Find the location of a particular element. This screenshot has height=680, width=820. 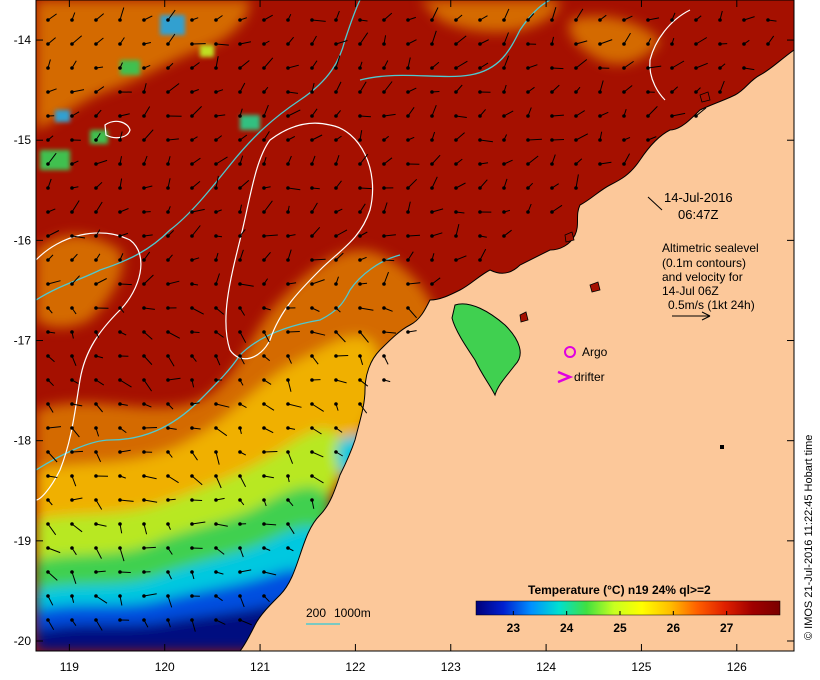

sea-deep-blue-zone is located at coordinates (165, 627).